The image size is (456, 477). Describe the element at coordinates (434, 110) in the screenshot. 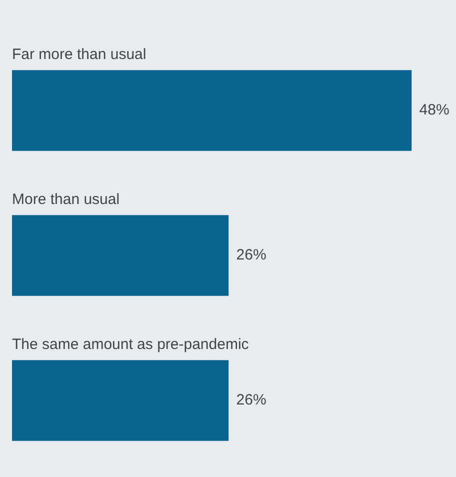

I see `data-label: 48%` at that location.